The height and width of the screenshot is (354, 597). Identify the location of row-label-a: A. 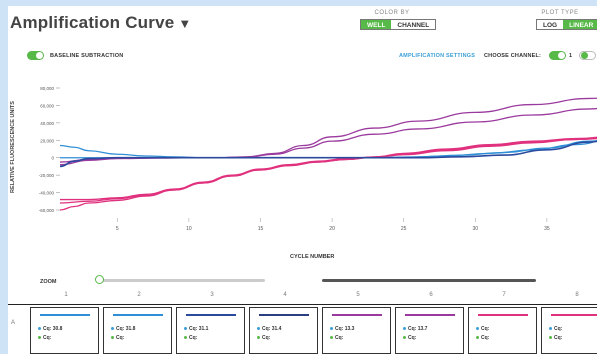
(13, 323).